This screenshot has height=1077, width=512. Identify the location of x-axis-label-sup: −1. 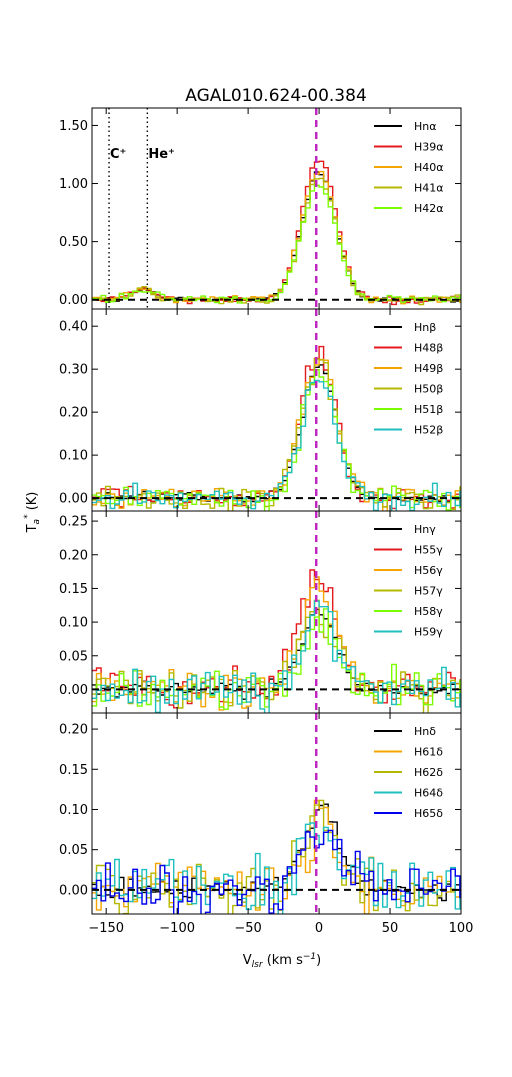
(309, 957).